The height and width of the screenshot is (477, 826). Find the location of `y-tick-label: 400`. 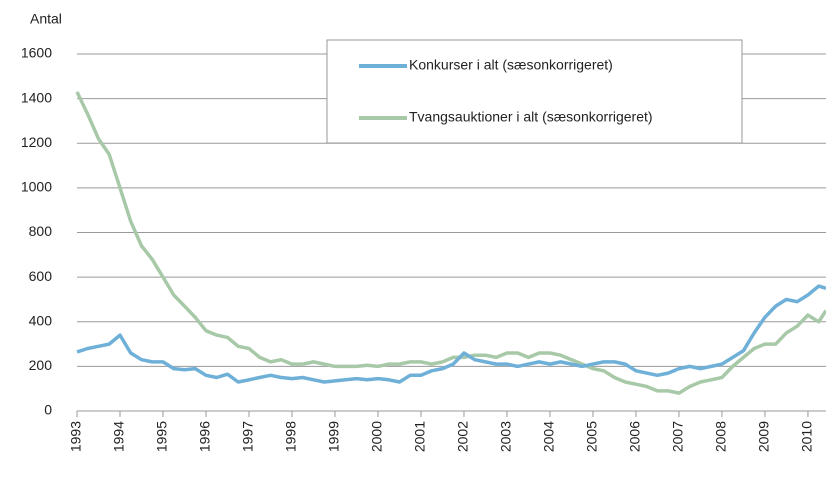

y-tick-label: 400 is located at coordinates (41, 320).